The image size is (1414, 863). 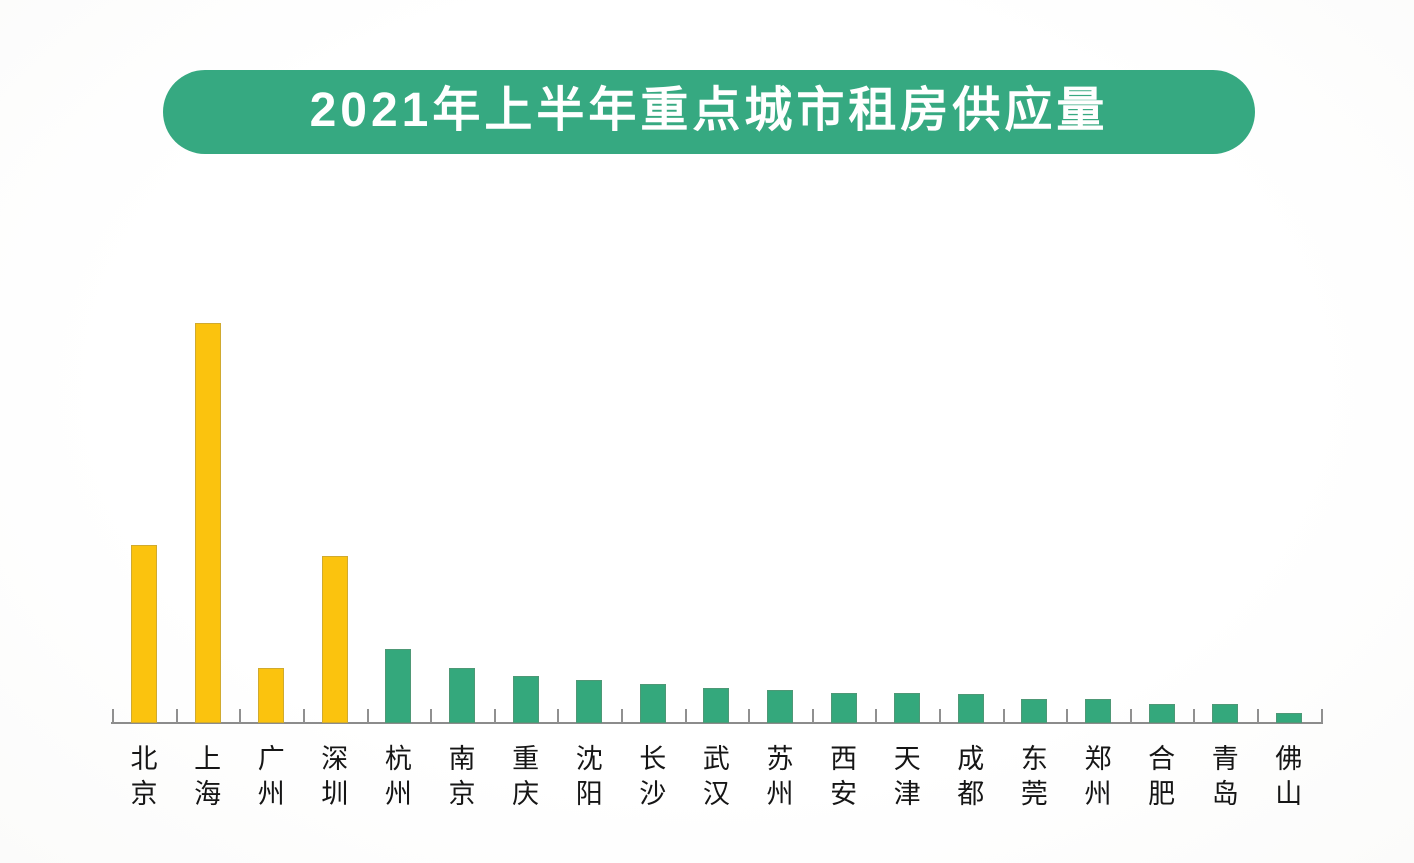 I want to click on x-label-青岛: 青岛, so click(x=1225, y=777).